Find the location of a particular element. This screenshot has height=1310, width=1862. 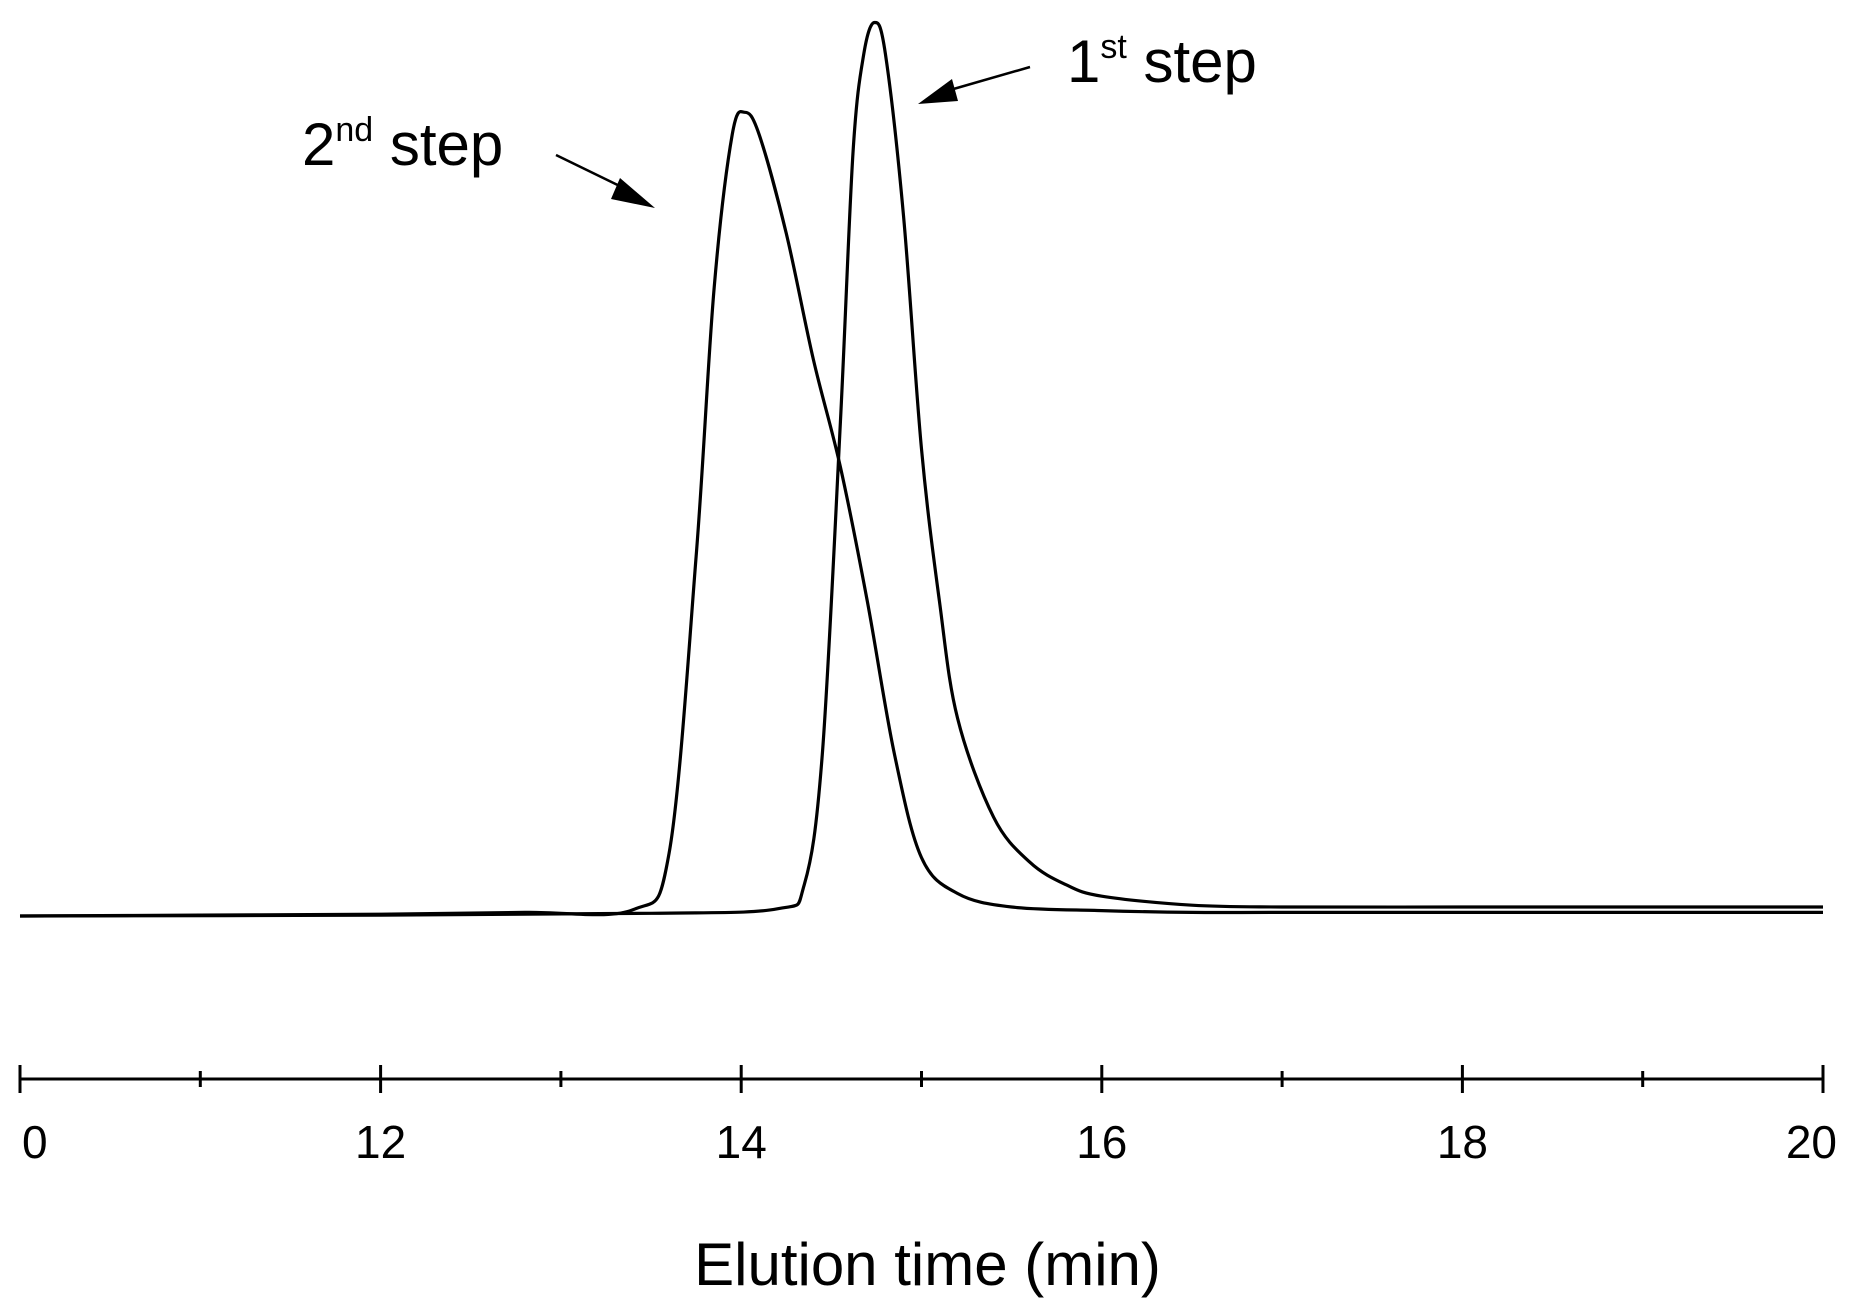

annotation-first-step: 1st step is located at coordinates (1087, 66).